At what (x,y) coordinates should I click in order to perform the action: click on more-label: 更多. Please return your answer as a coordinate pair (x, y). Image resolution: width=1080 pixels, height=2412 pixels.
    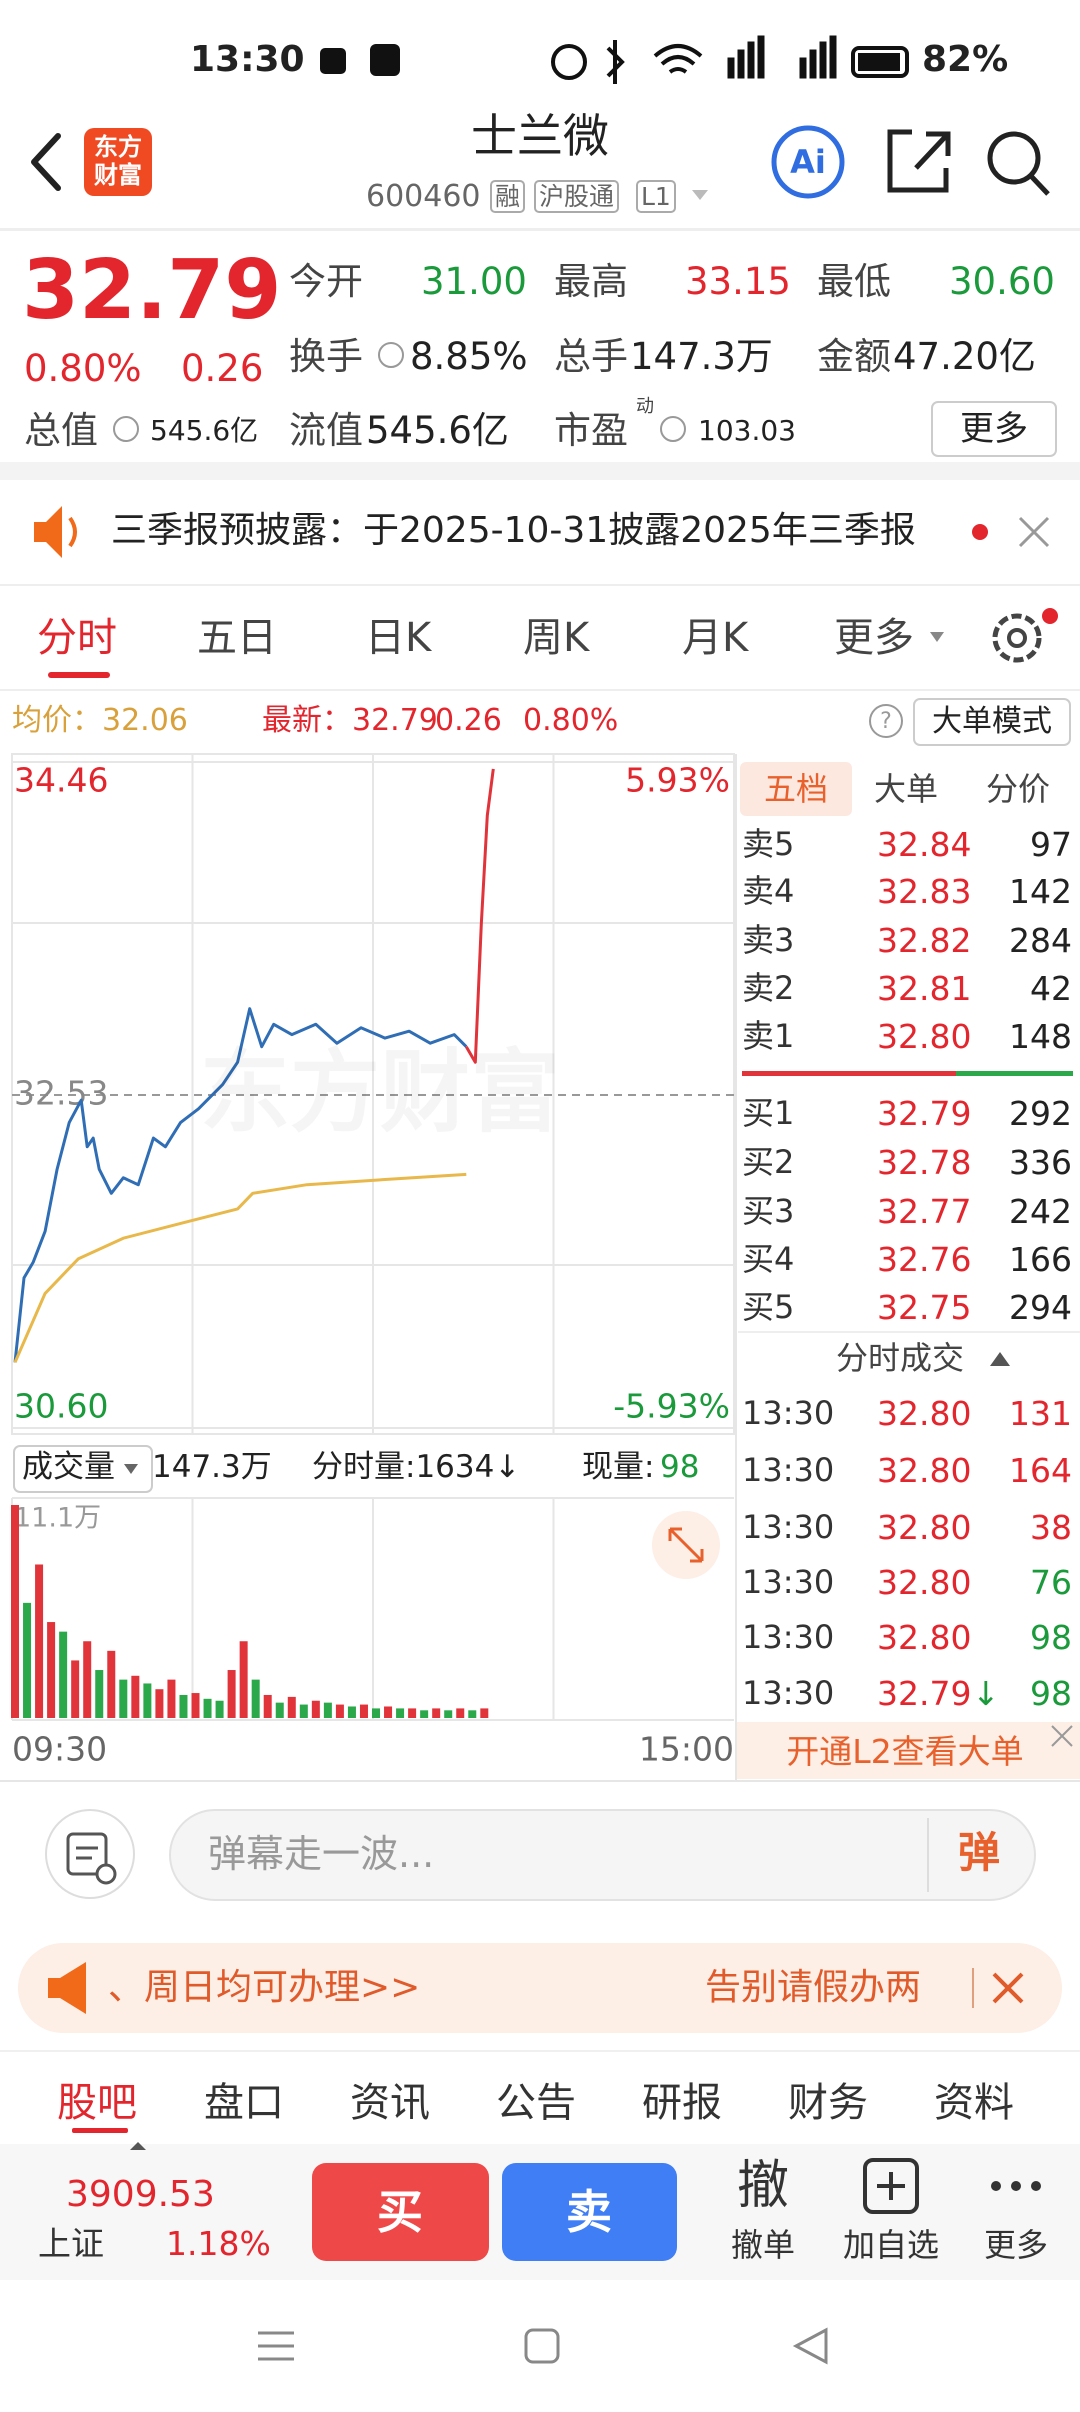
    Looking at the image, I should click on (1016, 2245).